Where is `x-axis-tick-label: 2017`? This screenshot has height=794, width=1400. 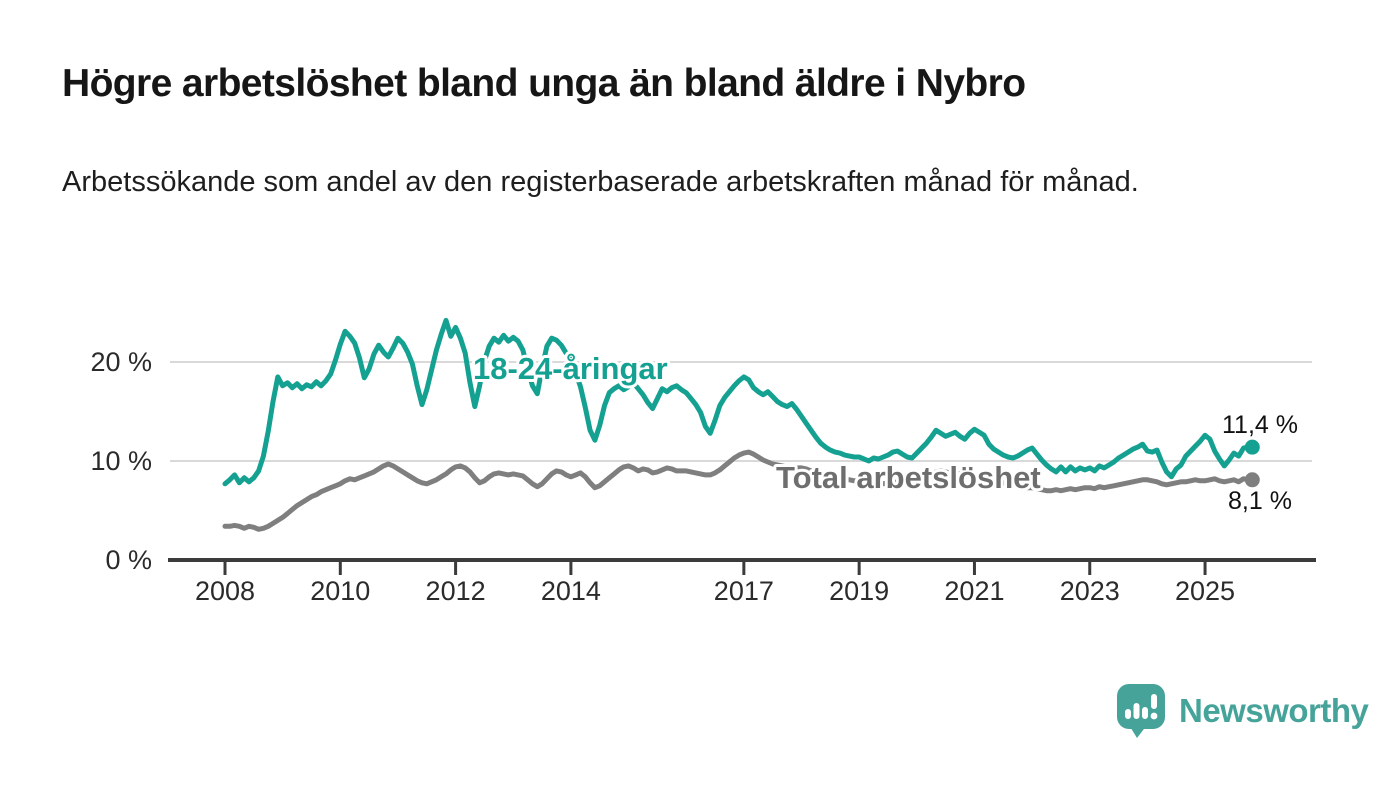
x-axis-tick-label: 2017 is located at coordinates (744, 591).